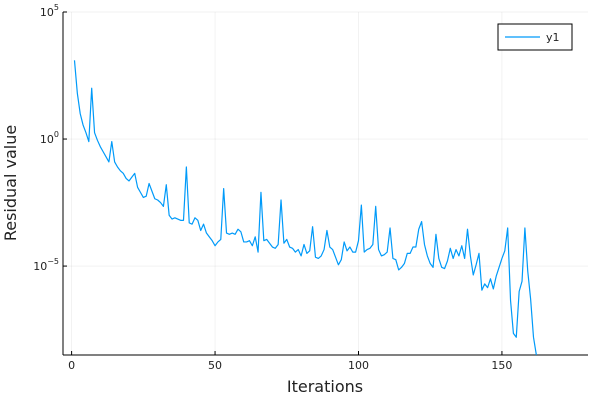 The height and width of the screenshot is (400, 600). I want to click on legend: y1, so click(535, 37).